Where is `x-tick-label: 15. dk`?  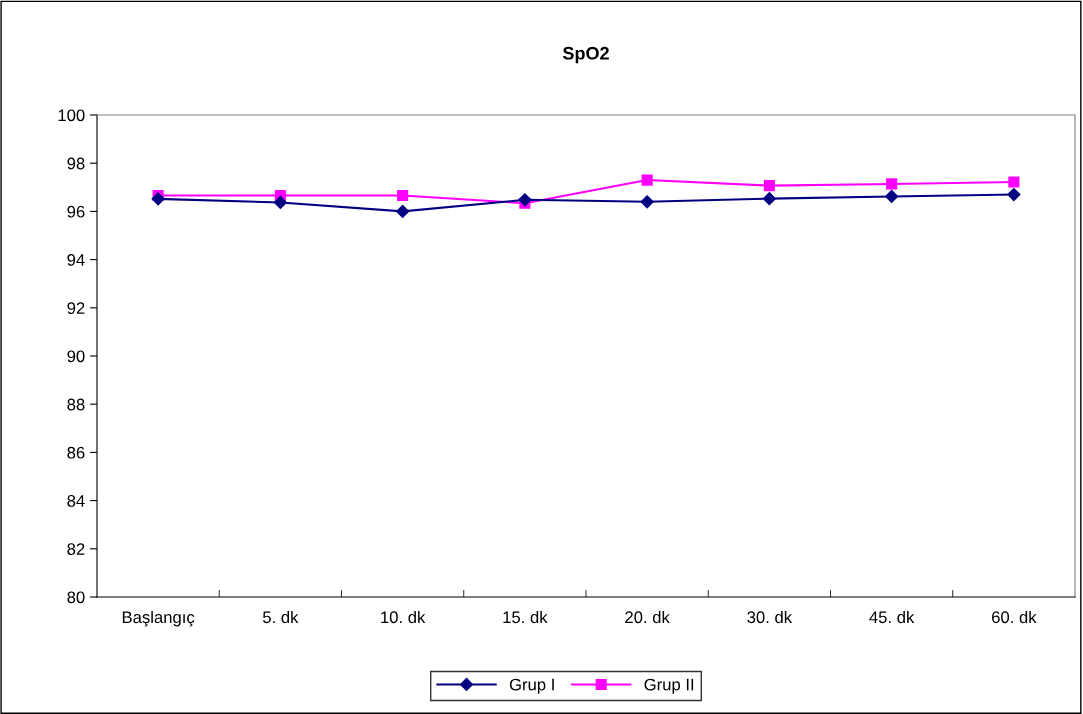 x-tick-label: 15. dk is located at coordinates (525, 617).